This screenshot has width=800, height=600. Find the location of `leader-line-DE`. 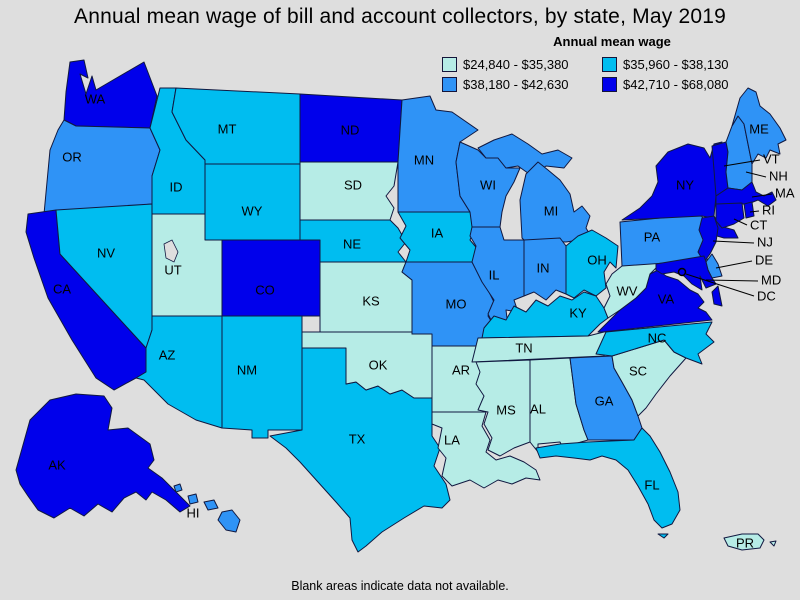

leader-line-DE is located at coordinates (734, 264).